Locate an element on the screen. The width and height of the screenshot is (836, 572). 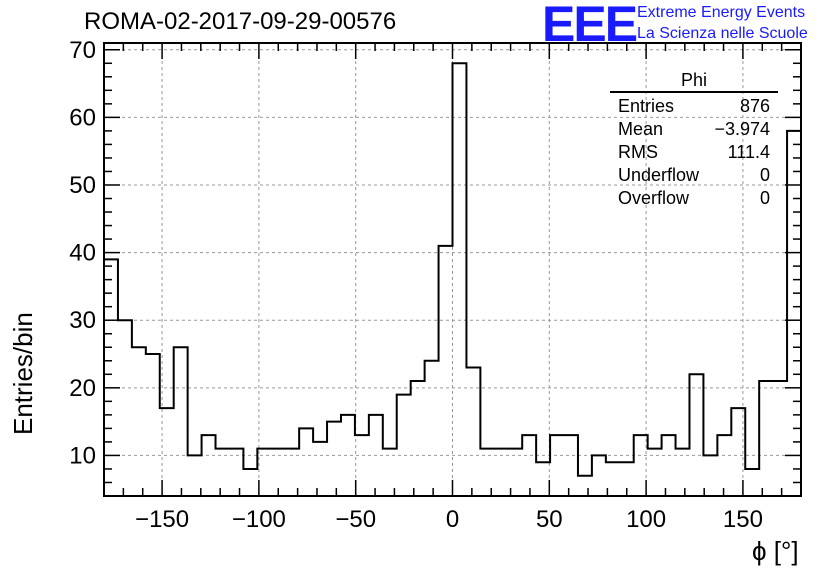
eee-logo: EEE is located at coordinates (590, 26).